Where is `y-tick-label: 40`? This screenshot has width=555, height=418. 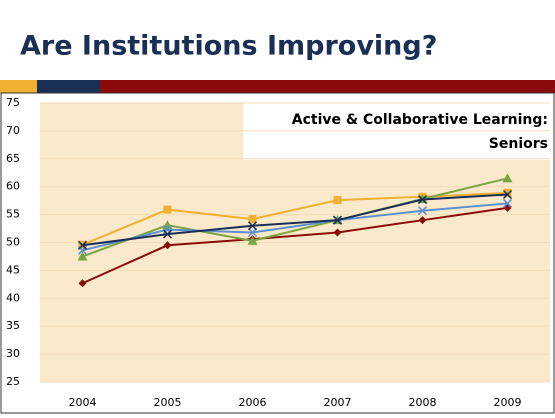
y-tick-label: 40 is located at coordinates (13, 297).